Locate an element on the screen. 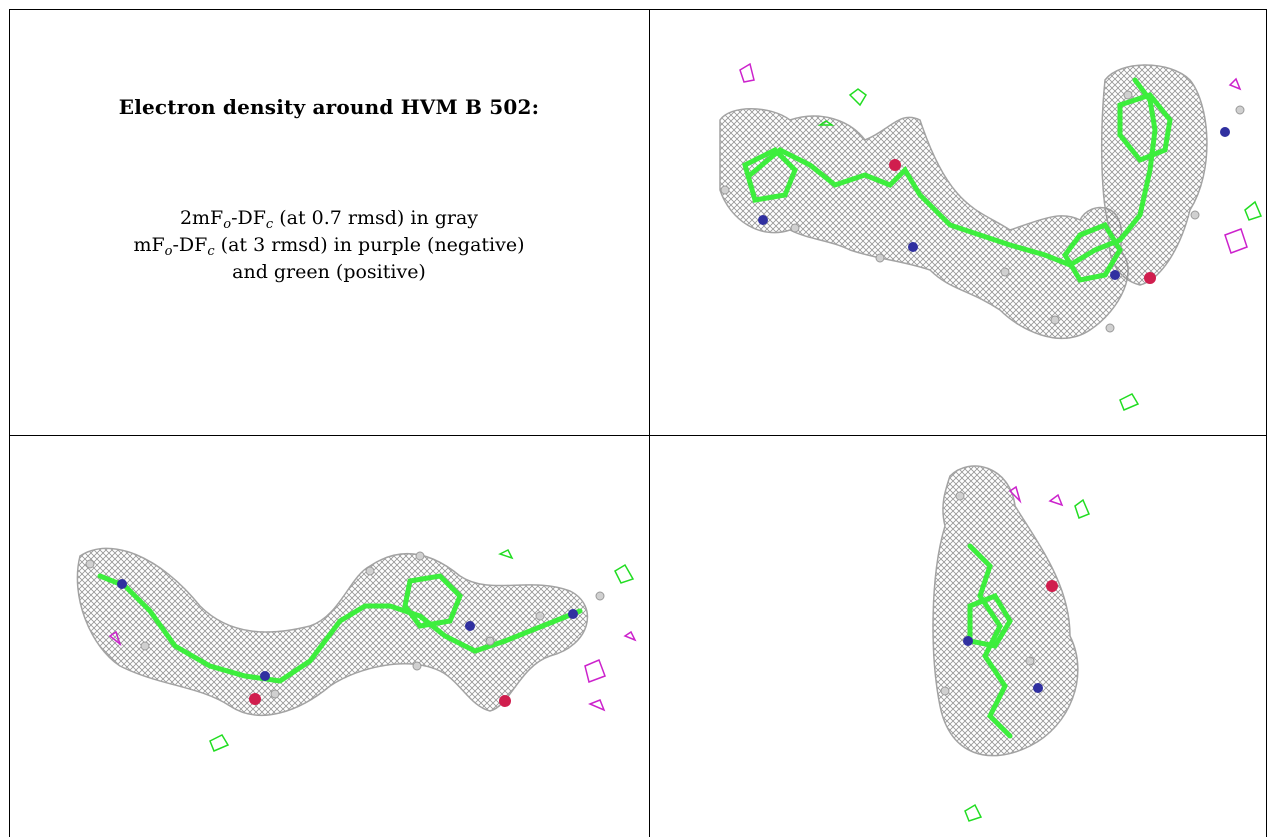 The width and height of the screenshot is (1276, 837). rule-right is located at coordinates (1266, 423).